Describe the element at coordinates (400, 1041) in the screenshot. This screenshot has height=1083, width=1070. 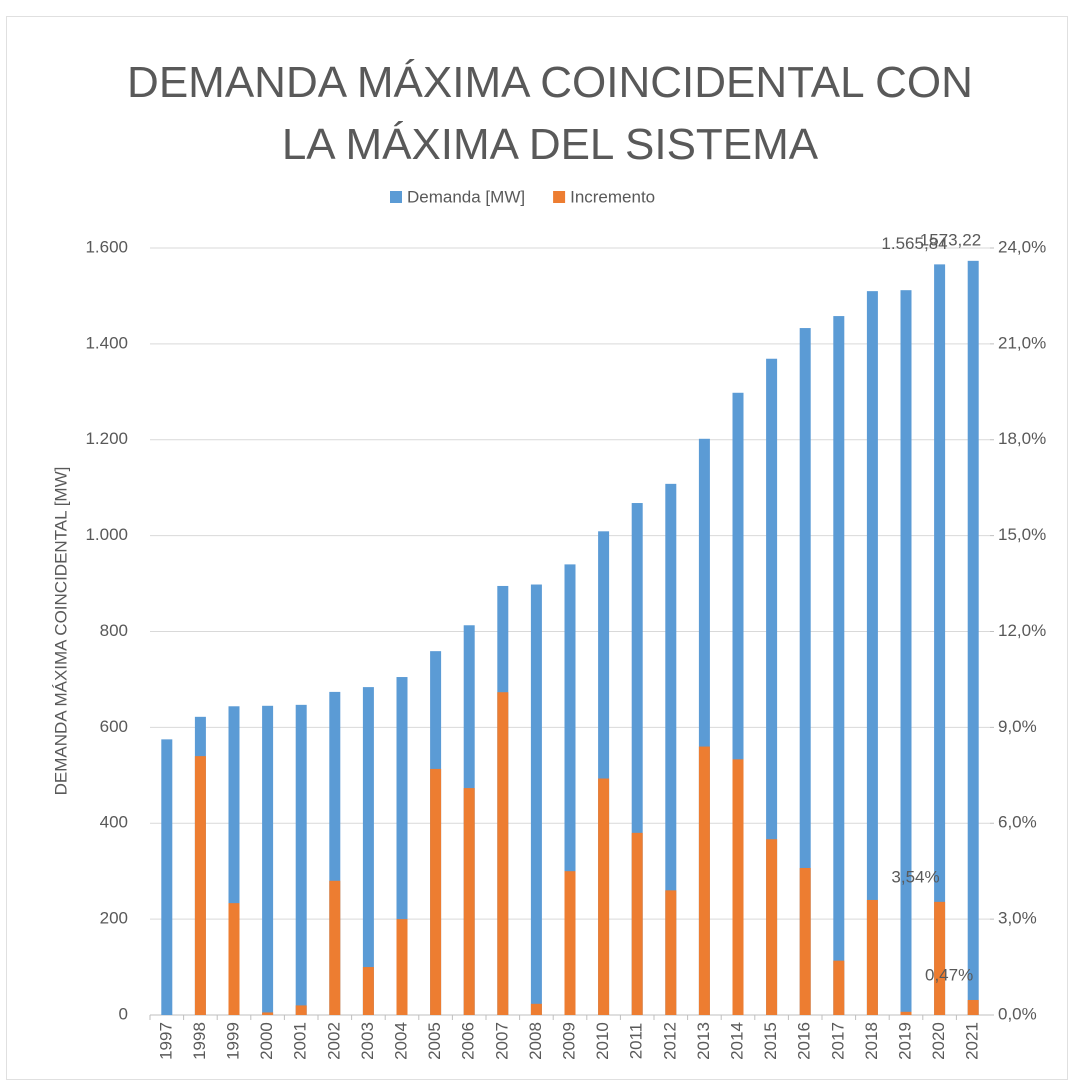
I see `x-tick-label: 2004` at that location.